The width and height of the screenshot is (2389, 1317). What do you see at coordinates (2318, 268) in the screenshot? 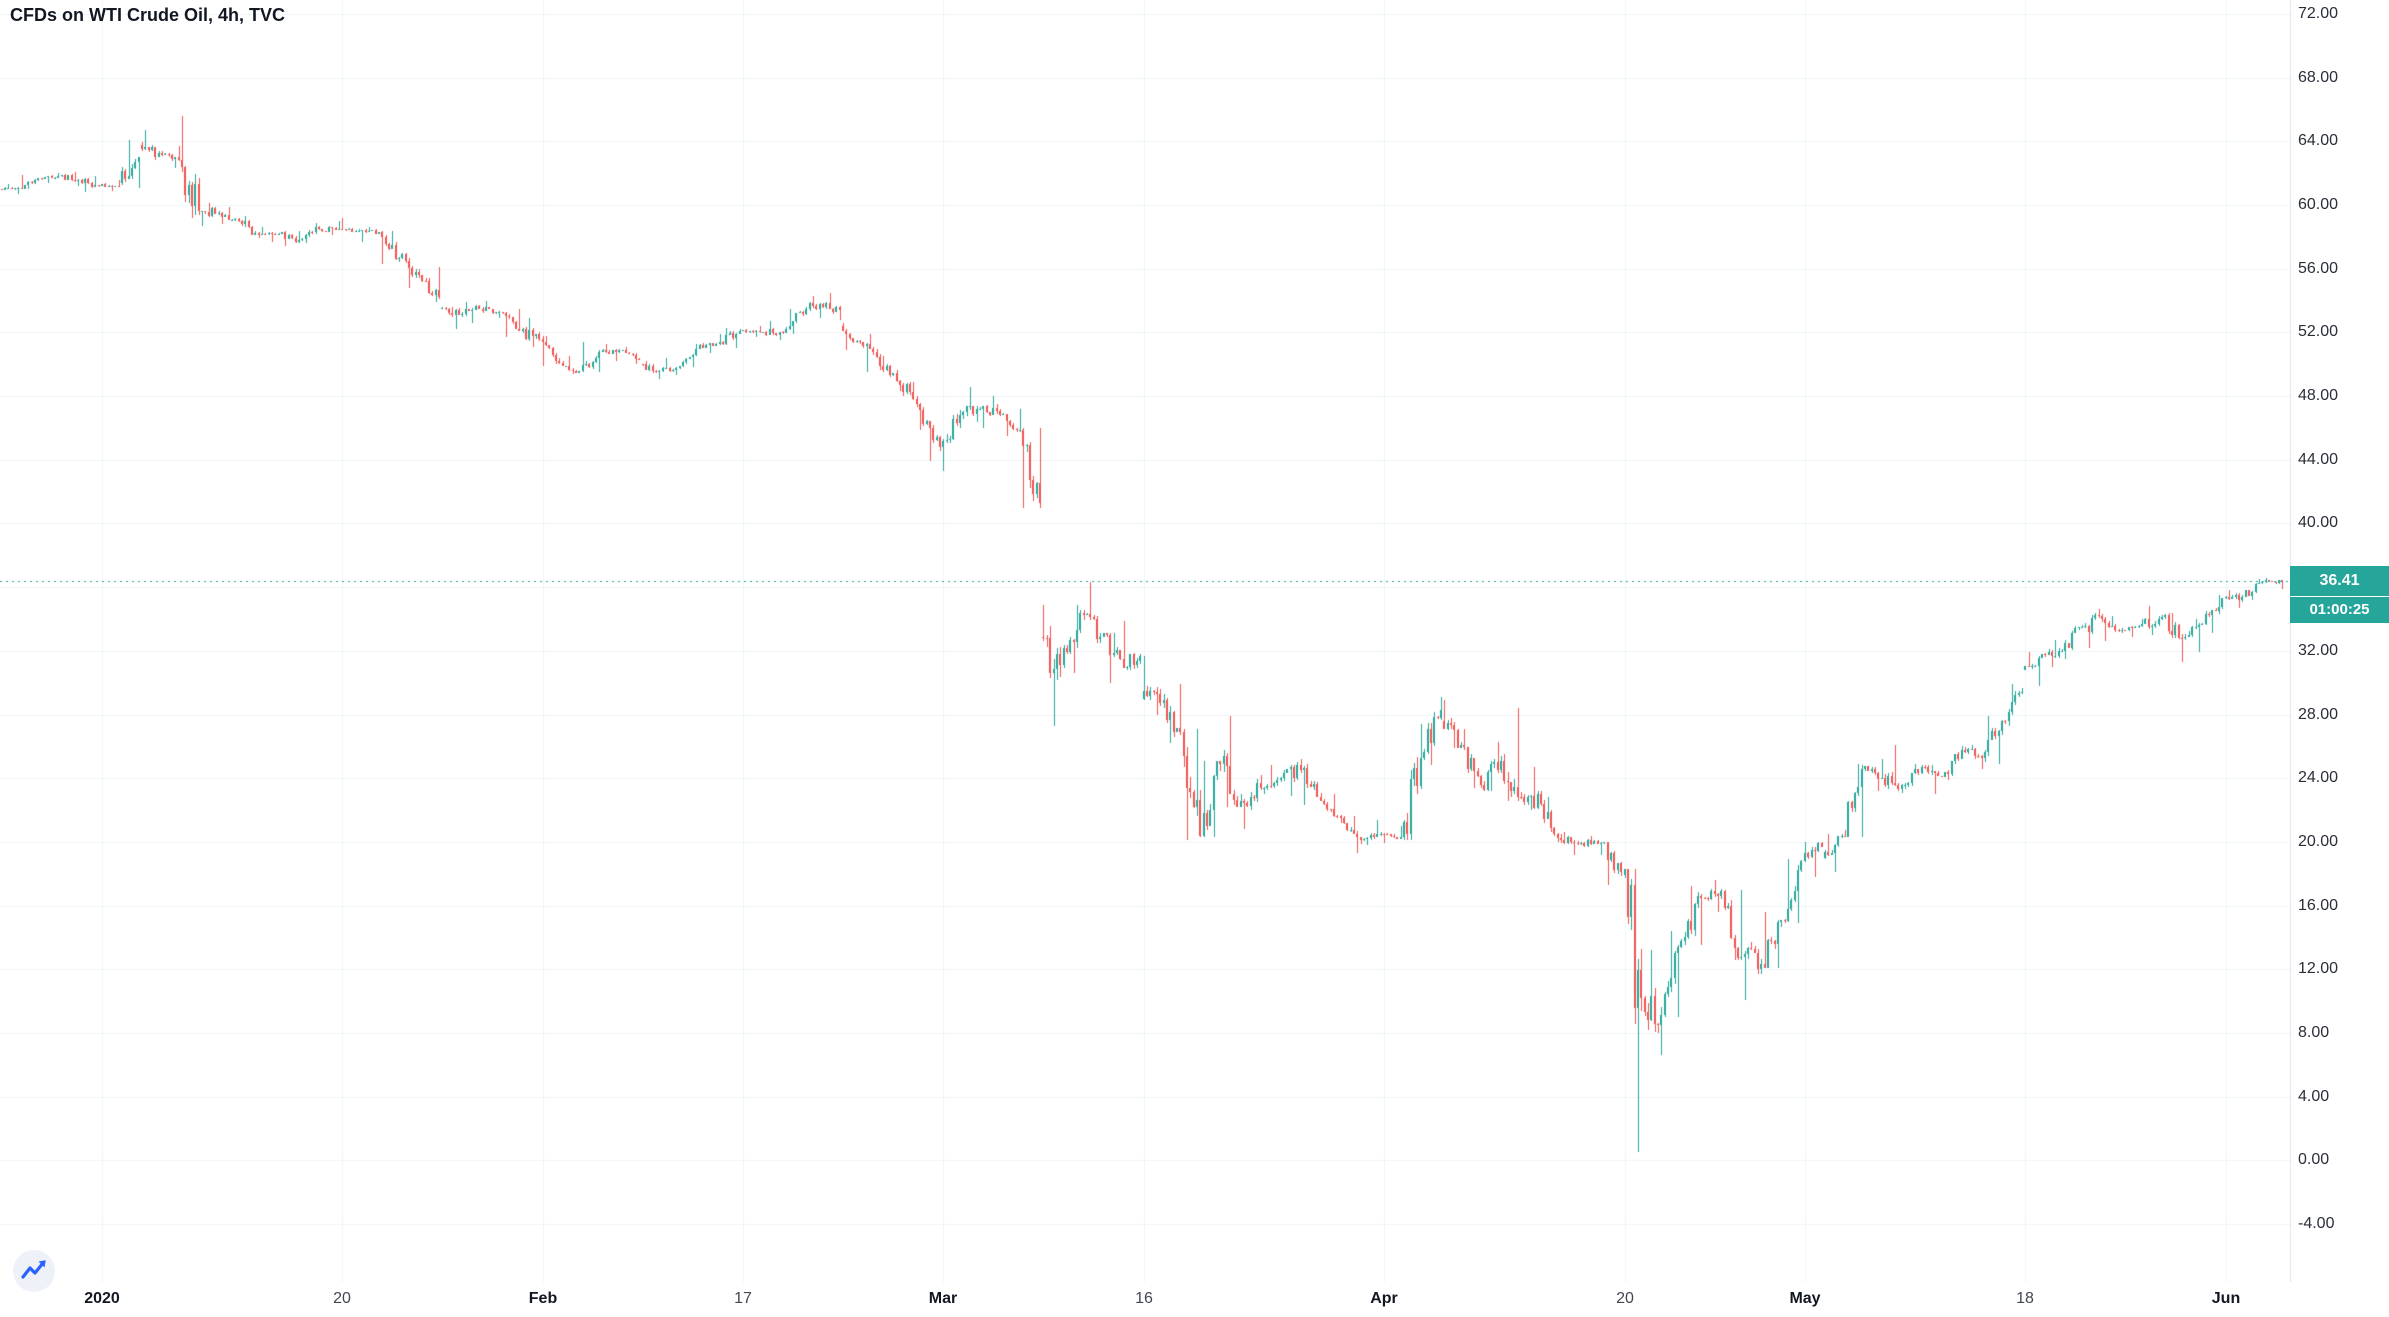
I see `price-tick-label: 56.00` at bounding box center [2318, 268].